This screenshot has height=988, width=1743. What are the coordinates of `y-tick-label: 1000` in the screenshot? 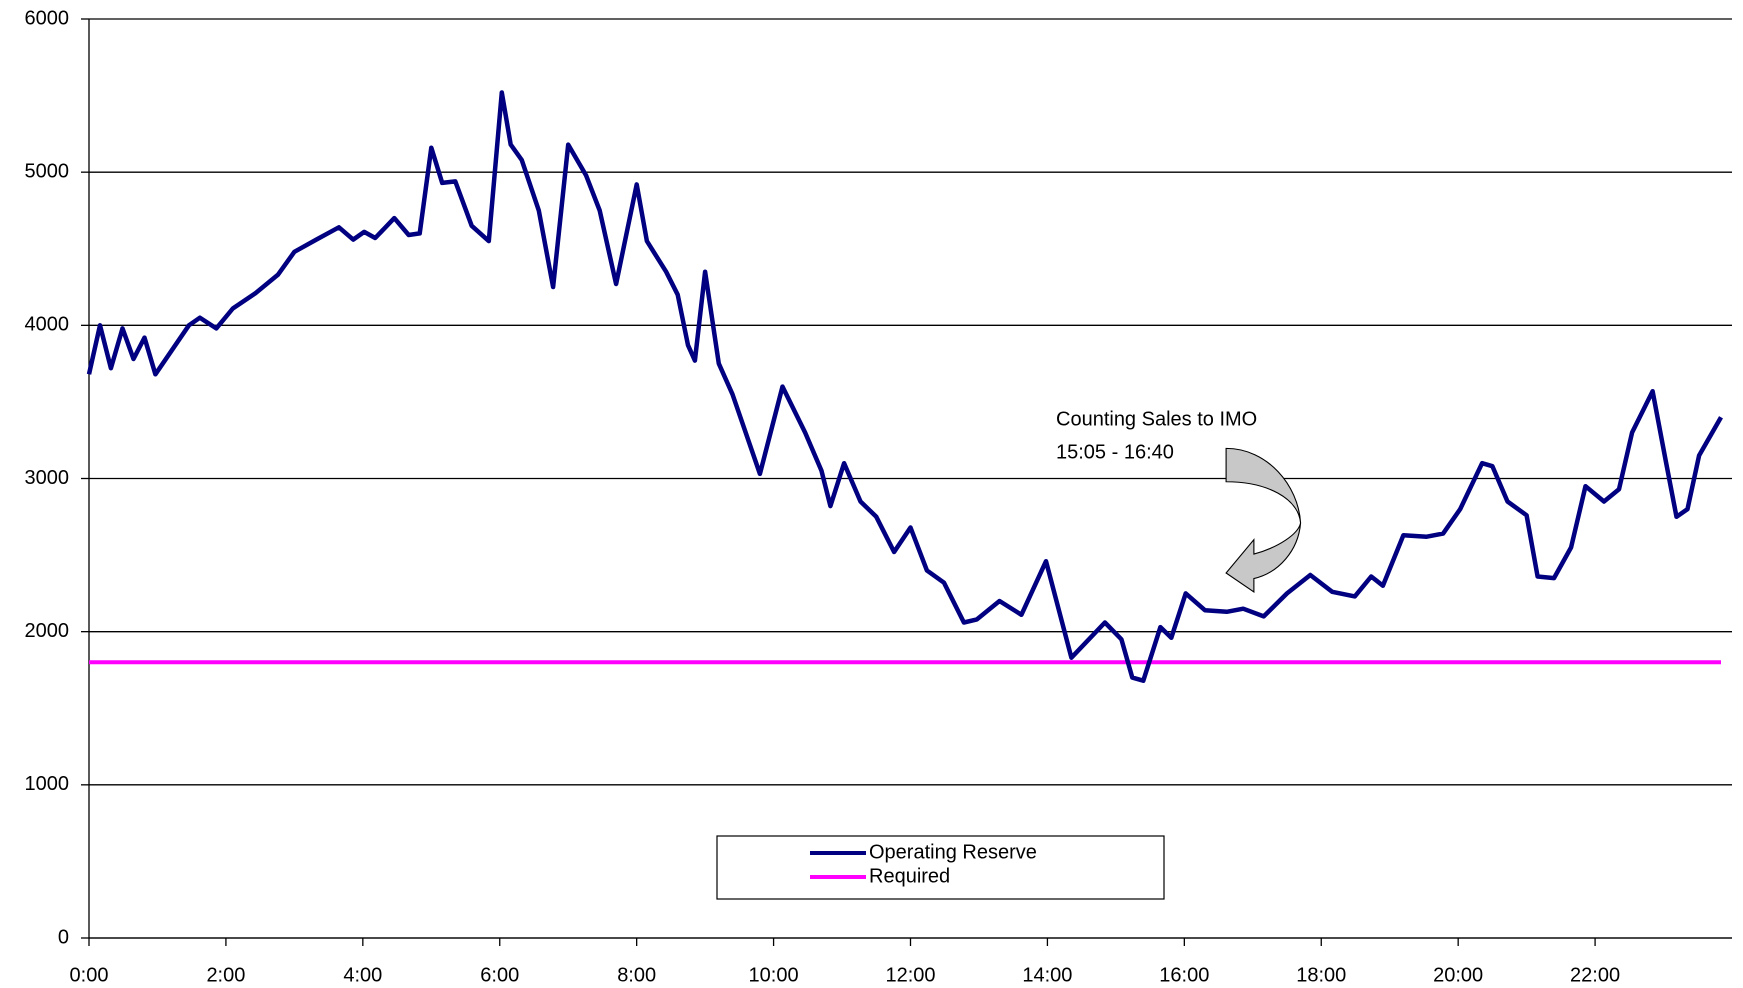 It's located at (47, 784).